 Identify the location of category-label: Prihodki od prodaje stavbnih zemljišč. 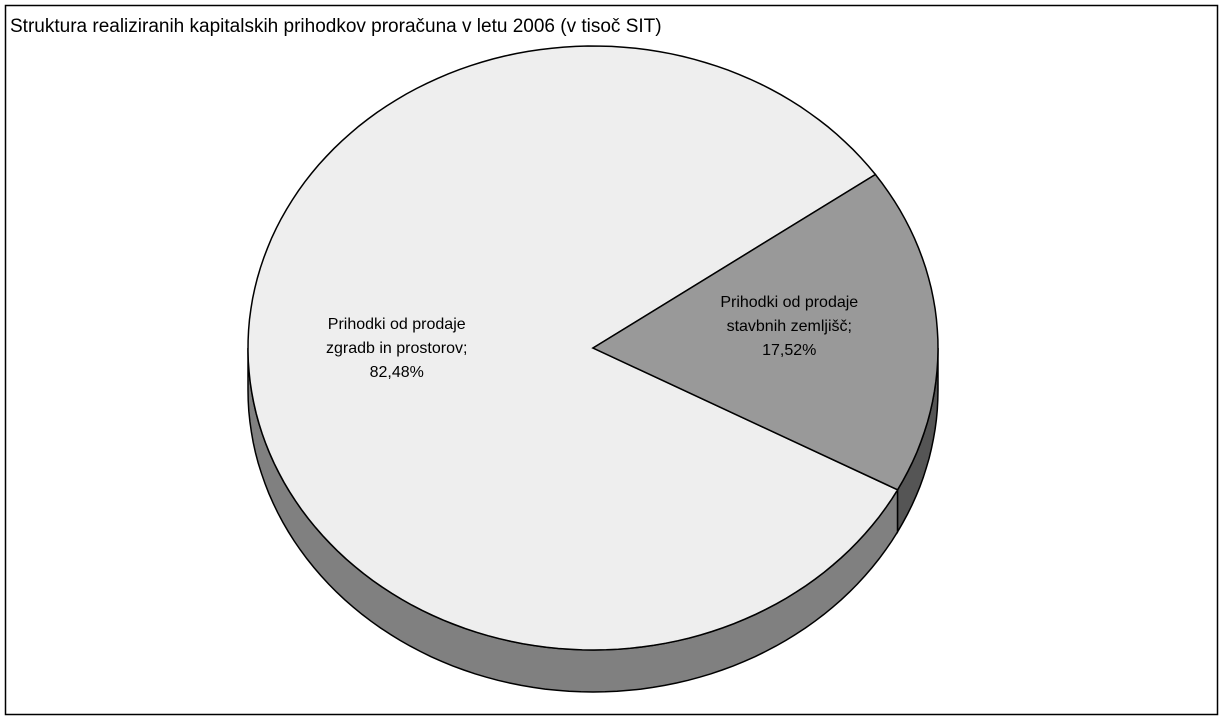
(789, 315).